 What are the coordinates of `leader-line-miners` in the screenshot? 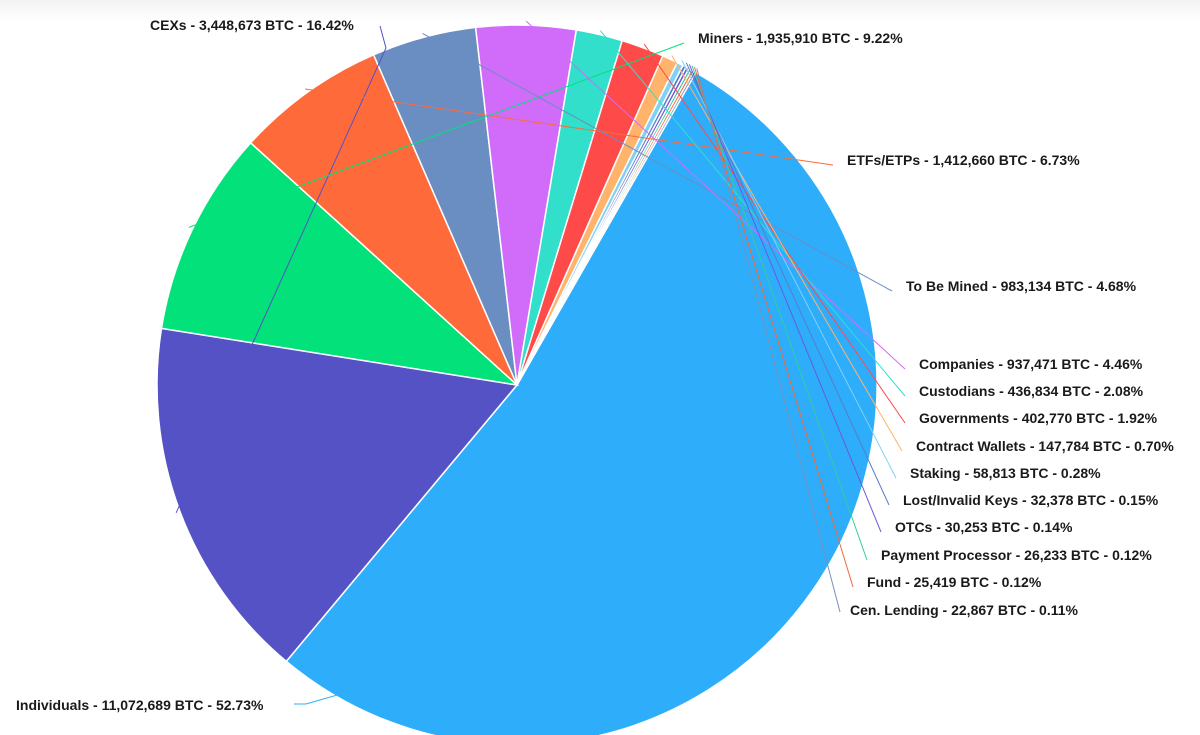 It's located at (436, 135).